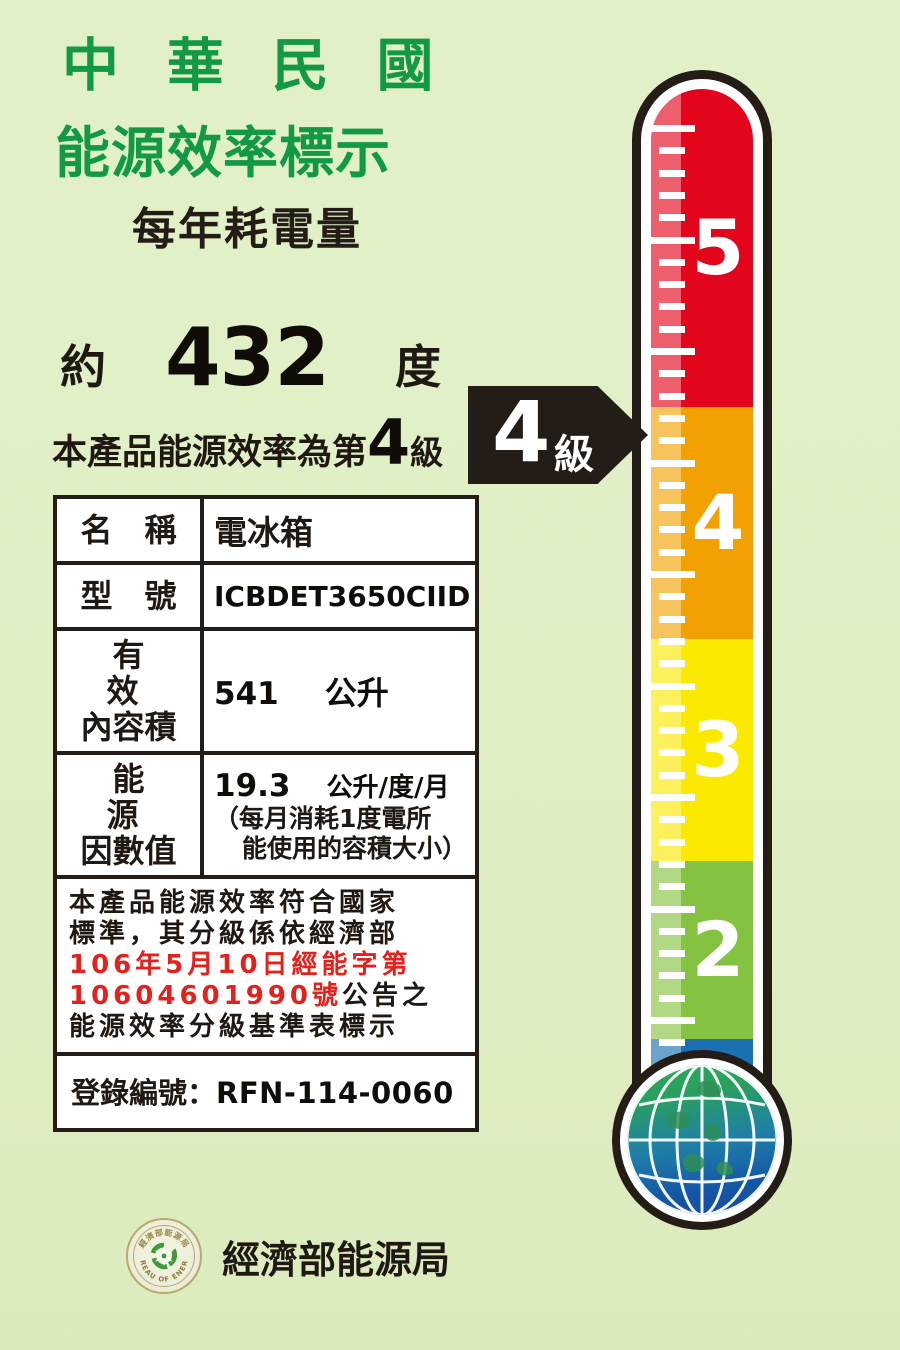 This screenshot has width=900, height=1350. What do you see at coordinates (234, 934) in the screenshot?
I see `notice-line2: 標準，其分級係依經濟部` at bounding box center [234, 934].